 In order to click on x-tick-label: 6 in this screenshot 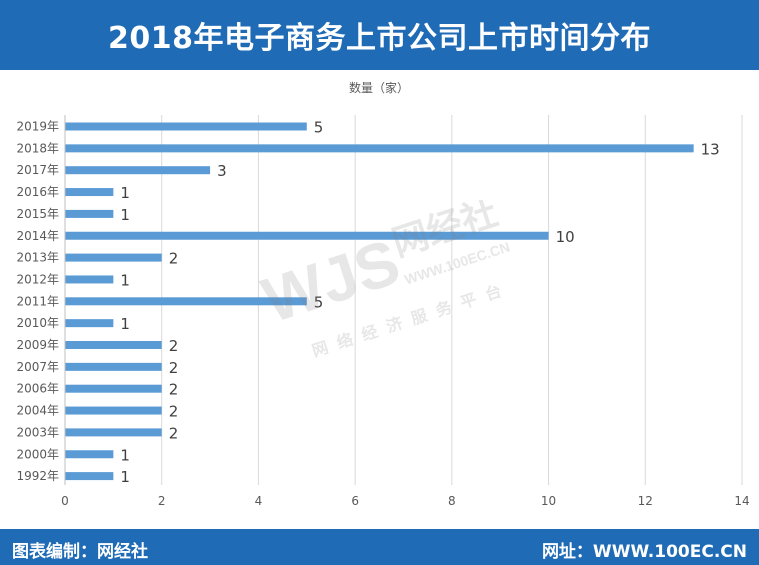, I will do `click(355, 501)`.